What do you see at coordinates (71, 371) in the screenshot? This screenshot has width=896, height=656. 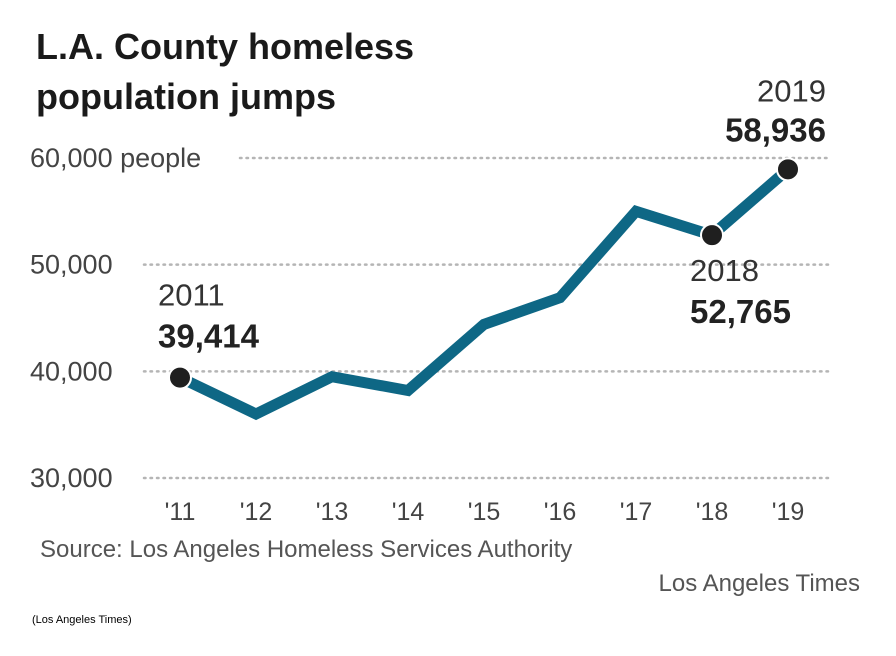 I see `y-tick-label: 40,000` at bounding box center [71, 371].